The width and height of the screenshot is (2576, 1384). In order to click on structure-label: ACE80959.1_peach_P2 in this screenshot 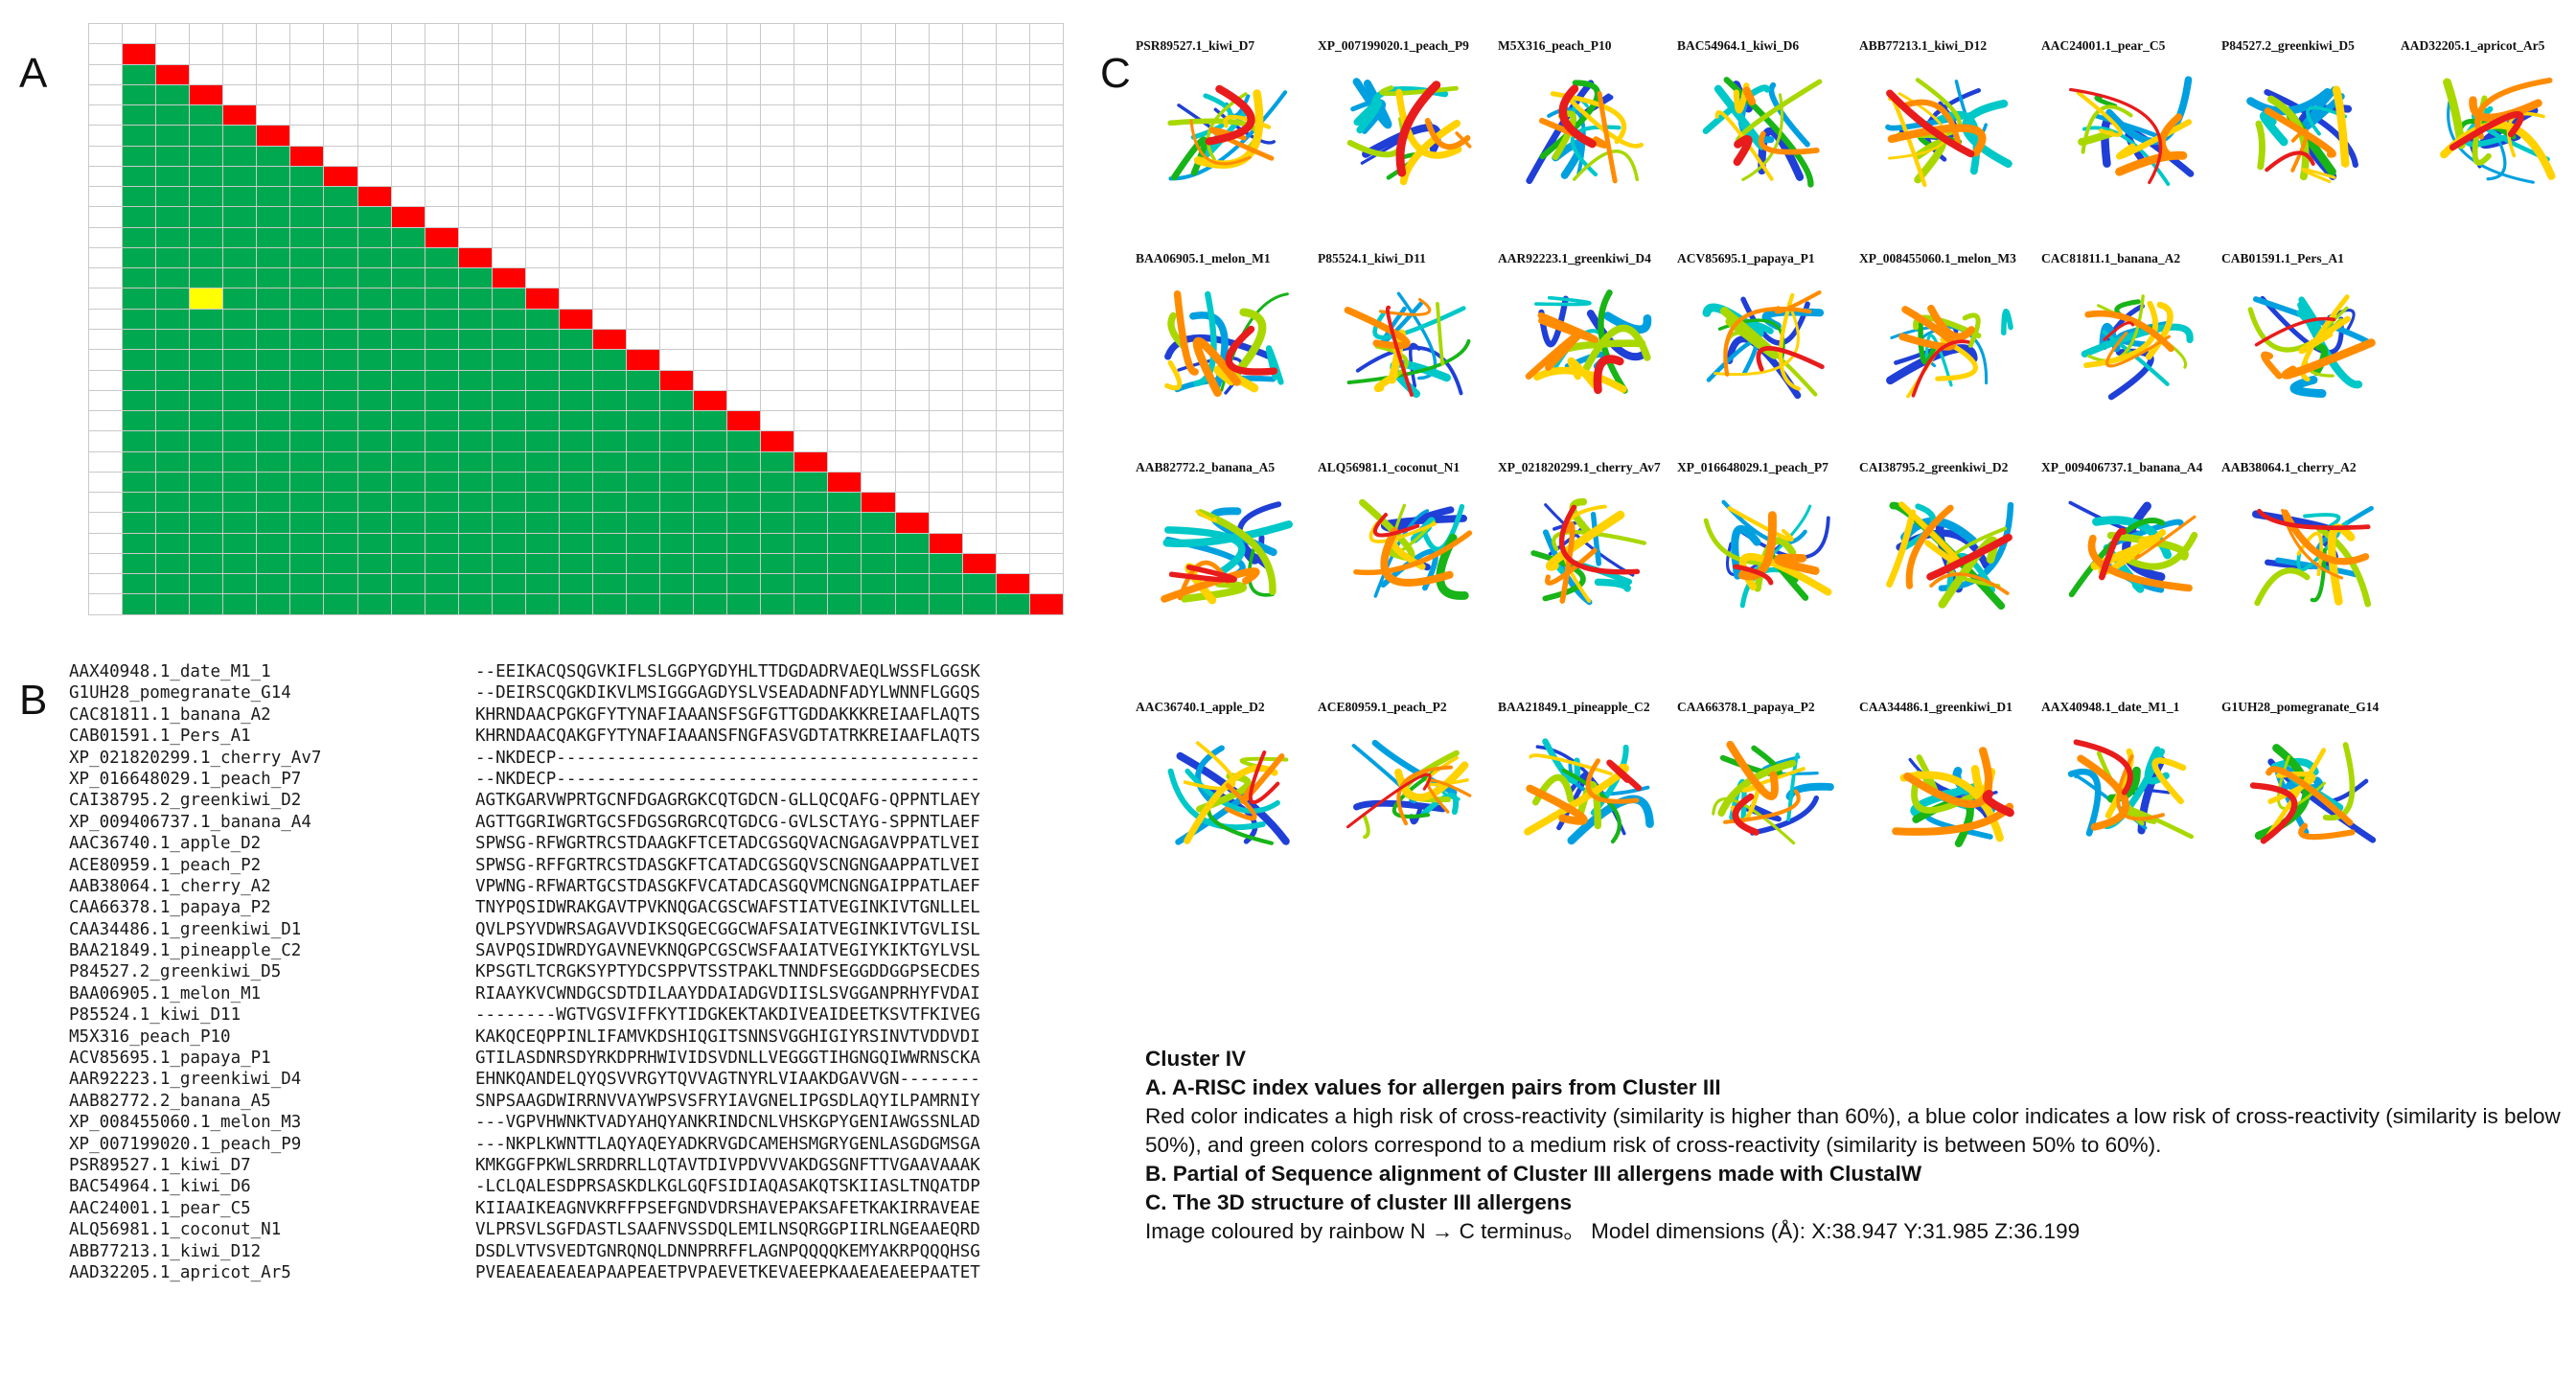, I will do `click(1382, 707)`.